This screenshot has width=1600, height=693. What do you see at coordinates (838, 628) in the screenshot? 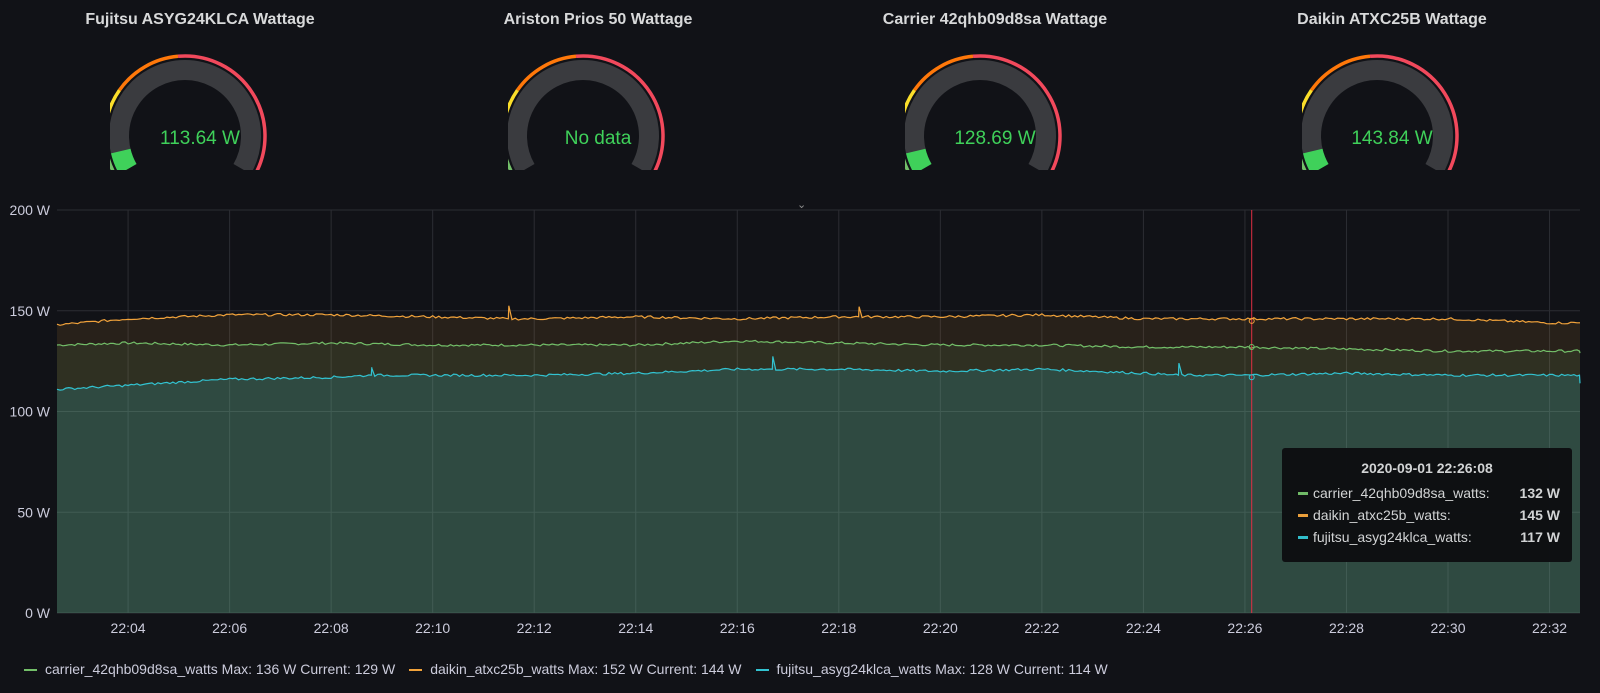
I see `x-tick-label: 22:18` at bounding box center [838, 628].